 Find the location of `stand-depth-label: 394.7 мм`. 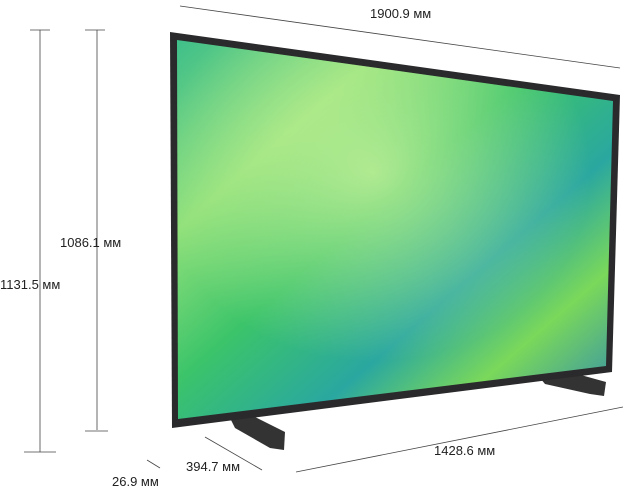

stand-depth-label: 394.7 мм is located at coordinates (213, 466).